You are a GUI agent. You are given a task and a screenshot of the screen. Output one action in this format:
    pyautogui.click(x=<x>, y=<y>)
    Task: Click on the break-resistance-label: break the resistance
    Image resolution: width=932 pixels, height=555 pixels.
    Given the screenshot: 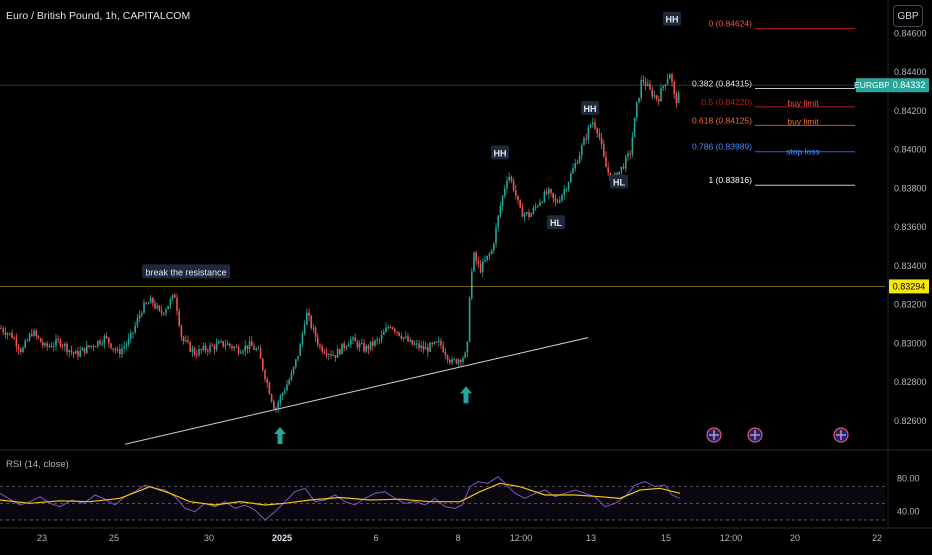 What is the action you would take?
    pyautogui.click(x=185, y=272)
    